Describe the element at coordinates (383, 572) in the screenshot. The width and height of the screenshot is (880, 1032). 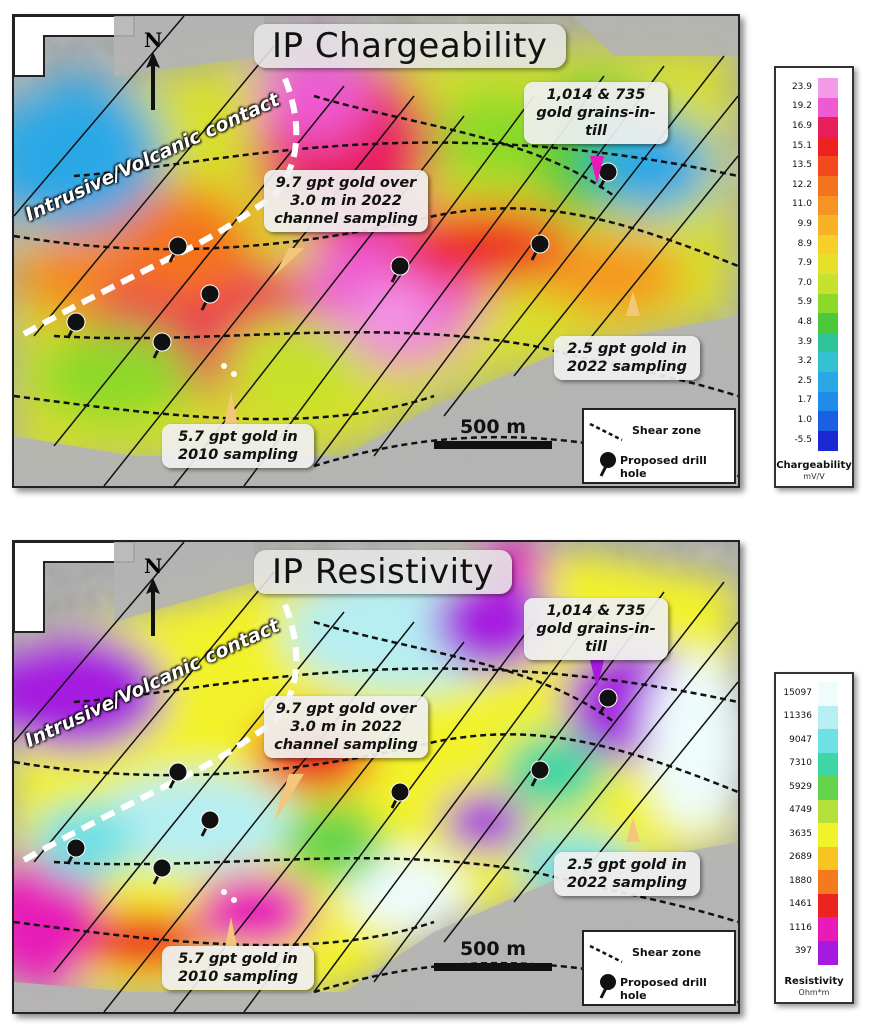
I see `panel-title: IP Resistivity` at that location.